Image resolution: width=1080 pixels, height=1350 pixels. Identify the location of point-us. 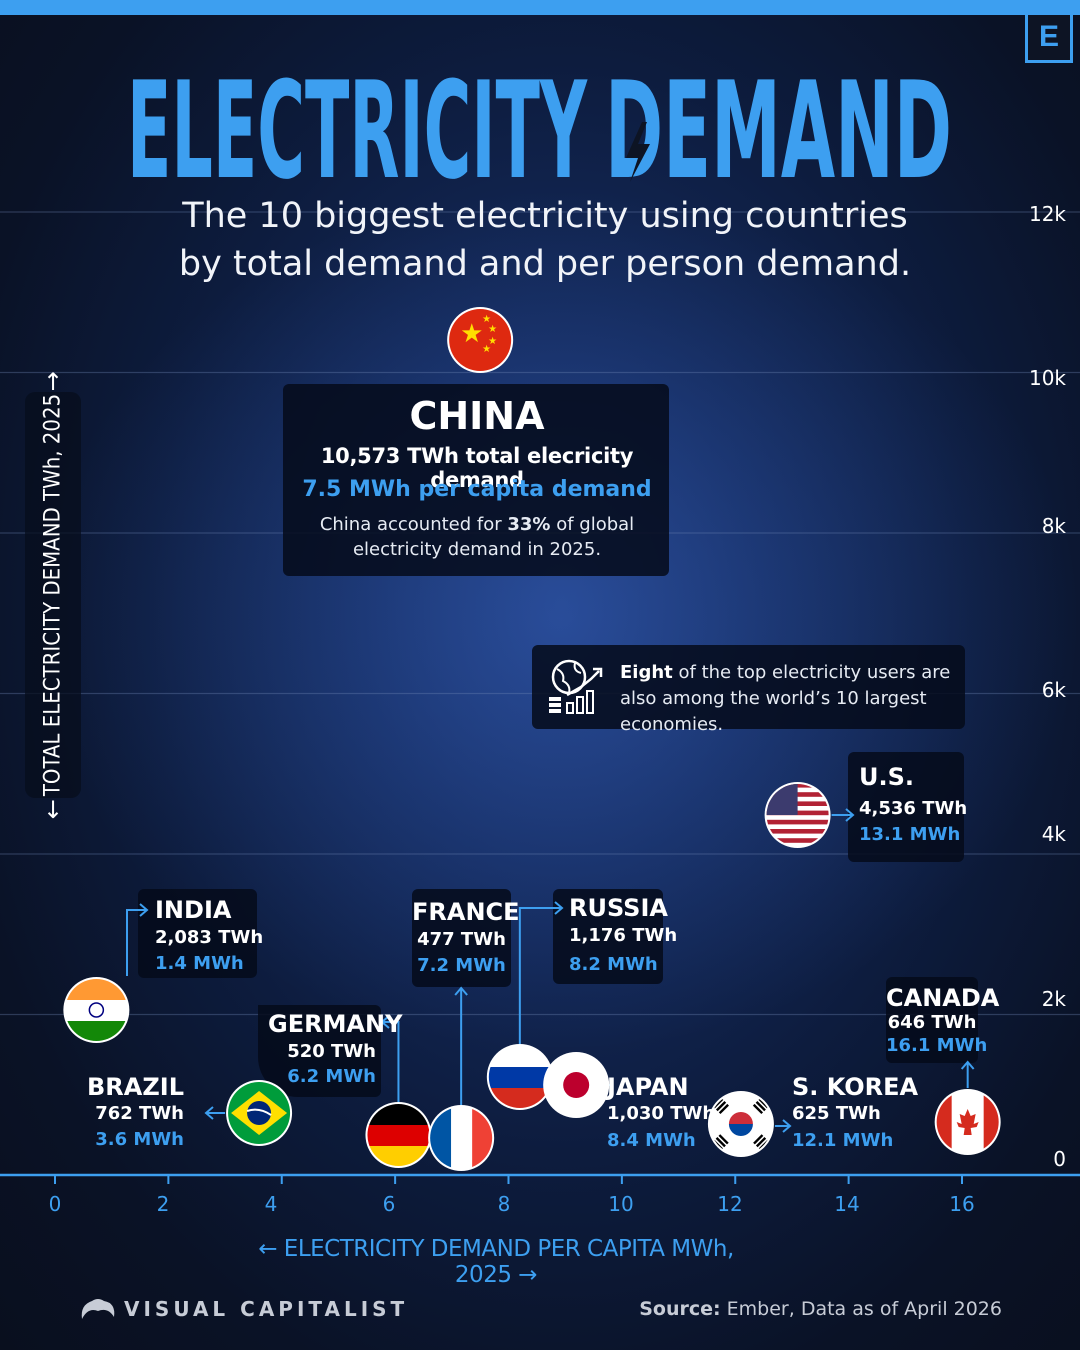
(797, 815).